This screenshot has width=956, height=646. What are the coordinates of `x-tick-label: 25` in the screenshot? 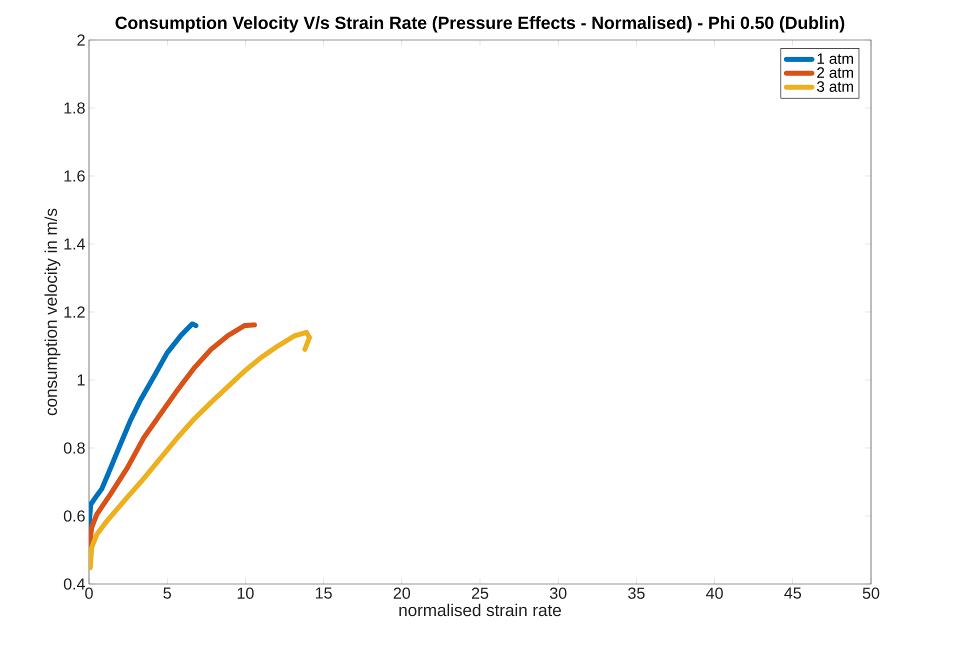 It's located at (480, 593).